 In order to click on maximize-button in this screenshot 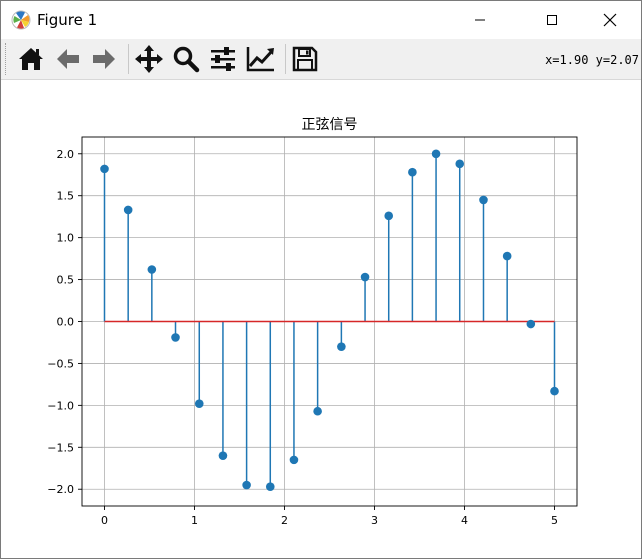, I will do `click(552, 20)`.